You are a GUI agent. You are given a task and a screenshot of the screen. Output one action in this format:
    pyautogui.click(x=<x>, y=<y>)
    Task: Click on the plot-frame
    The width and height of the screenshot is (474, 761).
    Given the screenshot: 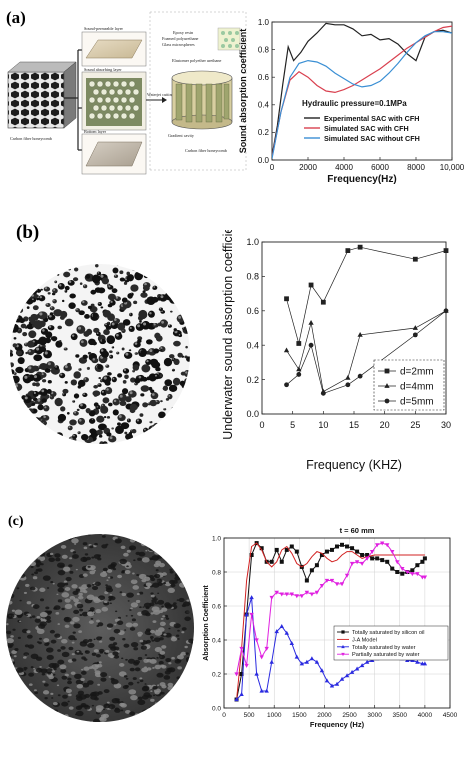 What is the action you would take?
    pyautogui.click(x=362, y=91)
    